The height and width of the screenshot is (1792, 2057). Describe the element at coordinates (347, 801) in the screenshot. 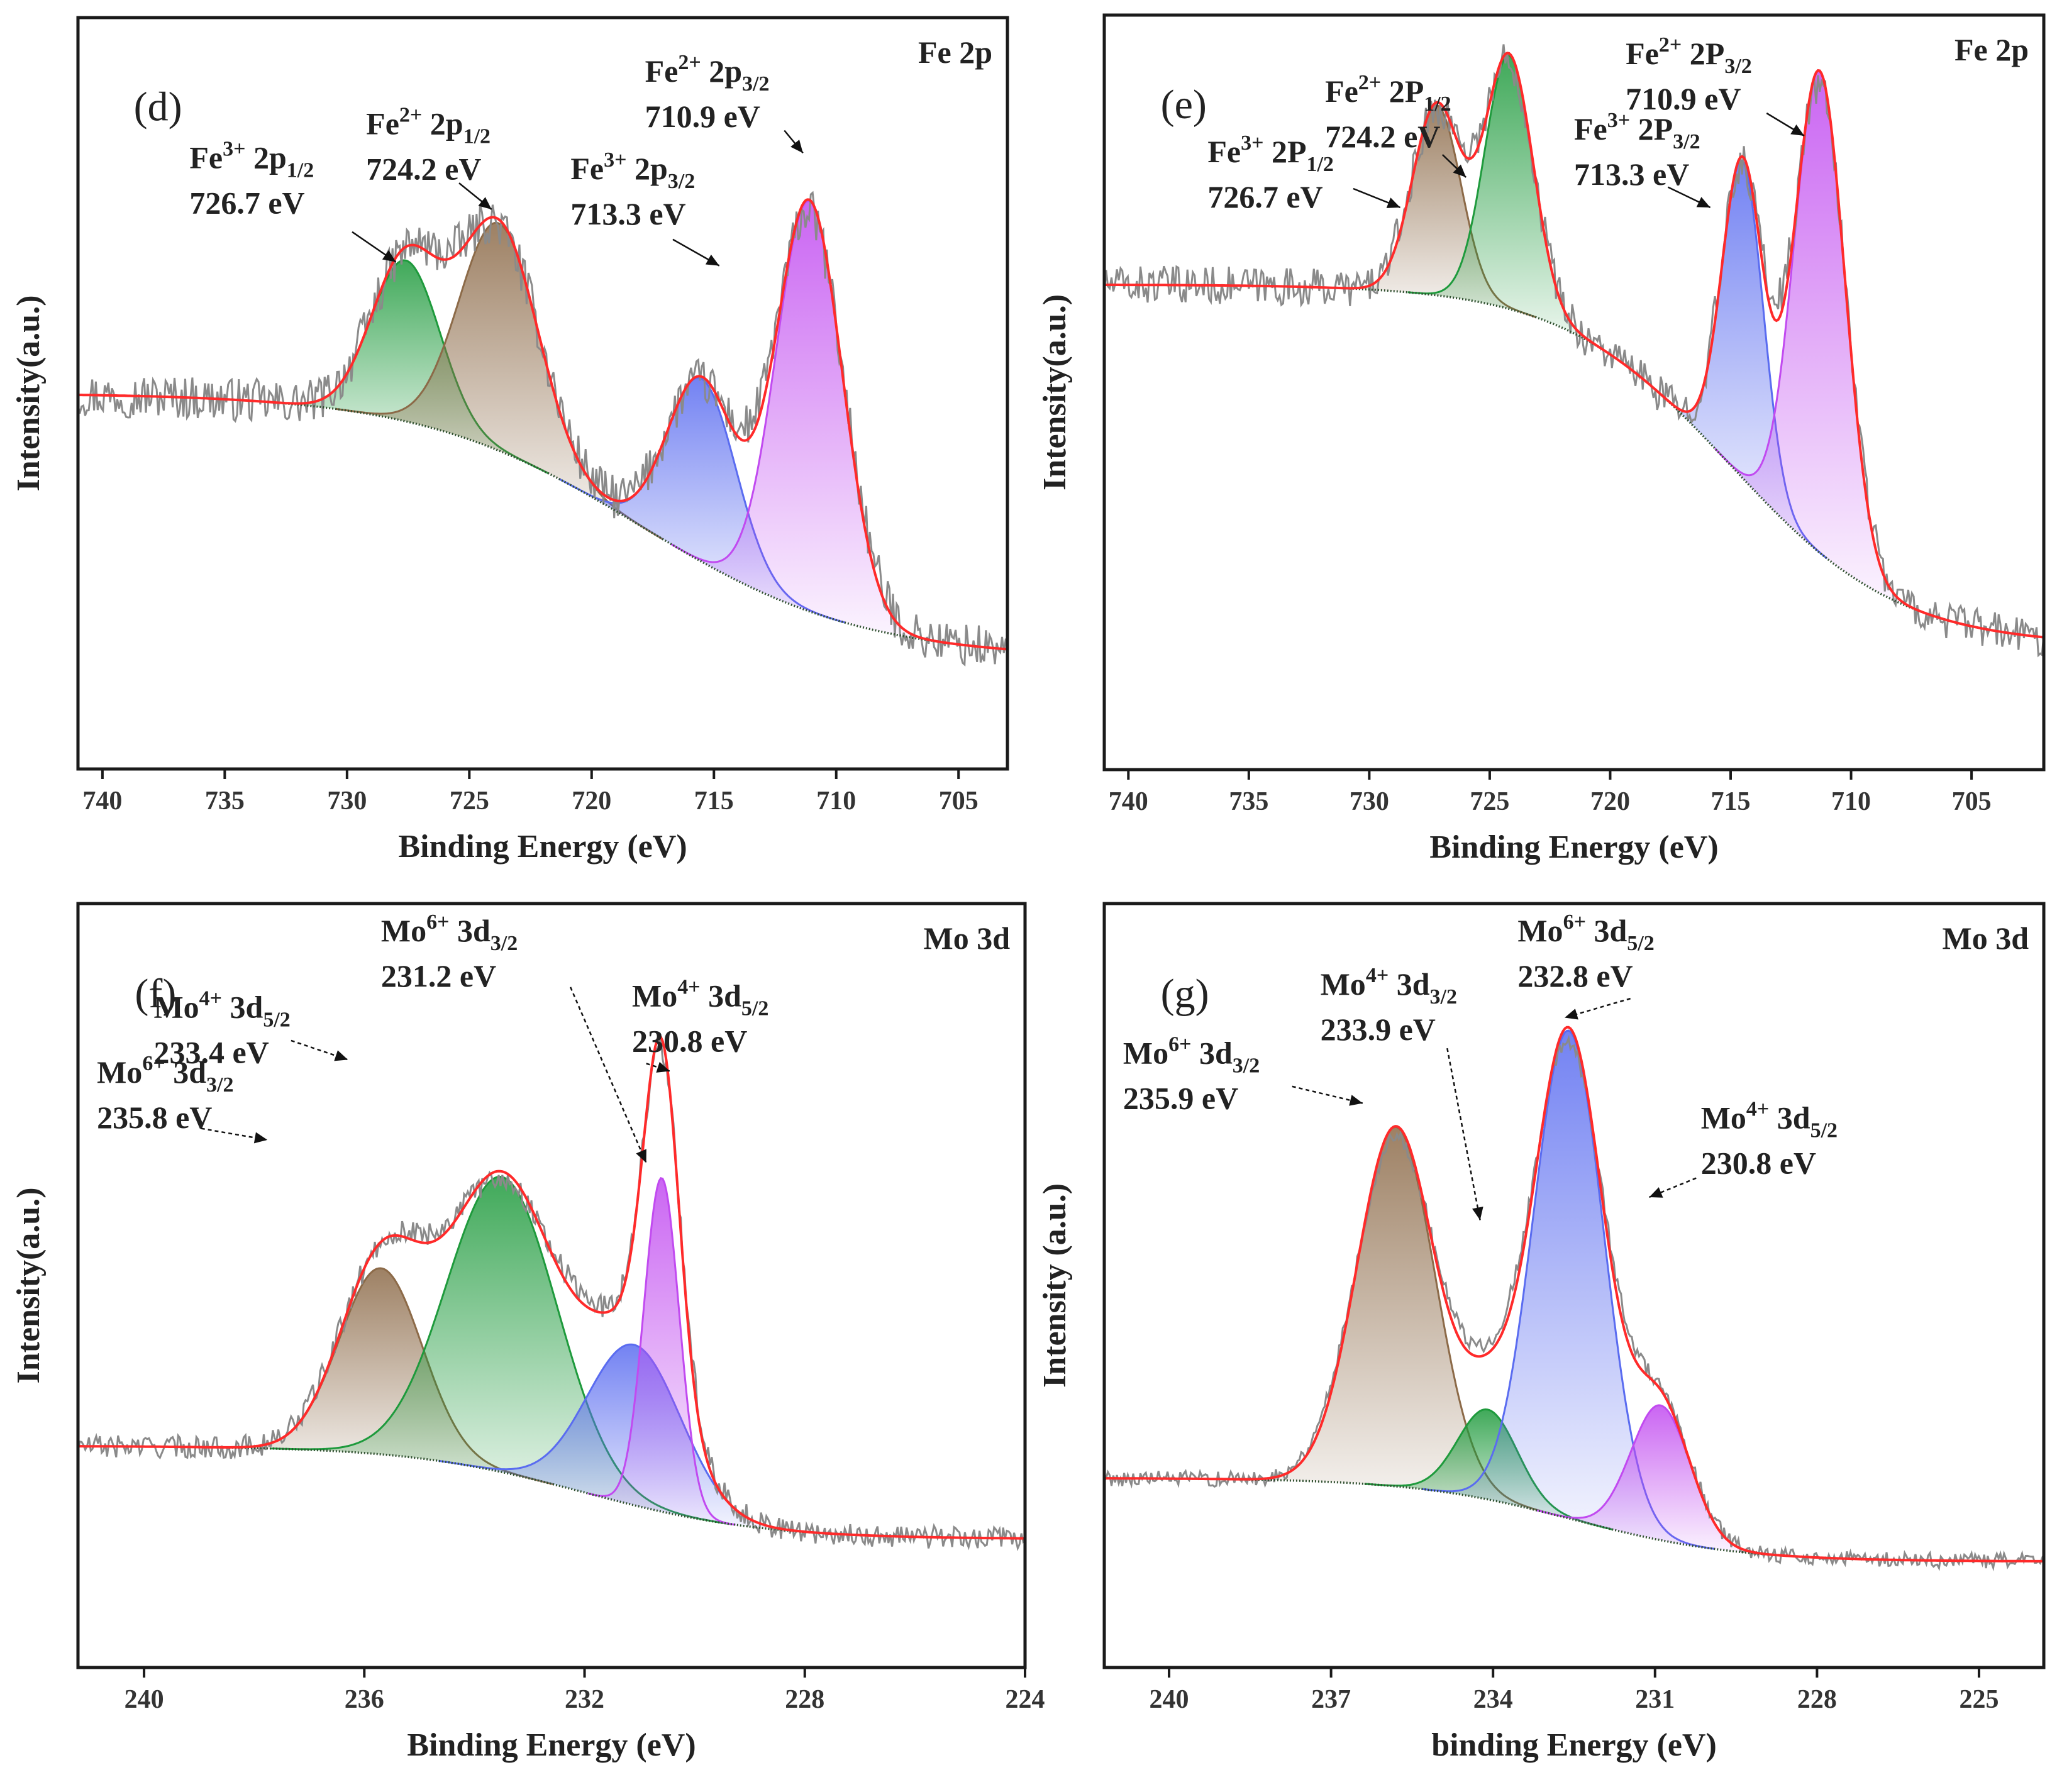

I see `x-tick-label: 730` at that location.